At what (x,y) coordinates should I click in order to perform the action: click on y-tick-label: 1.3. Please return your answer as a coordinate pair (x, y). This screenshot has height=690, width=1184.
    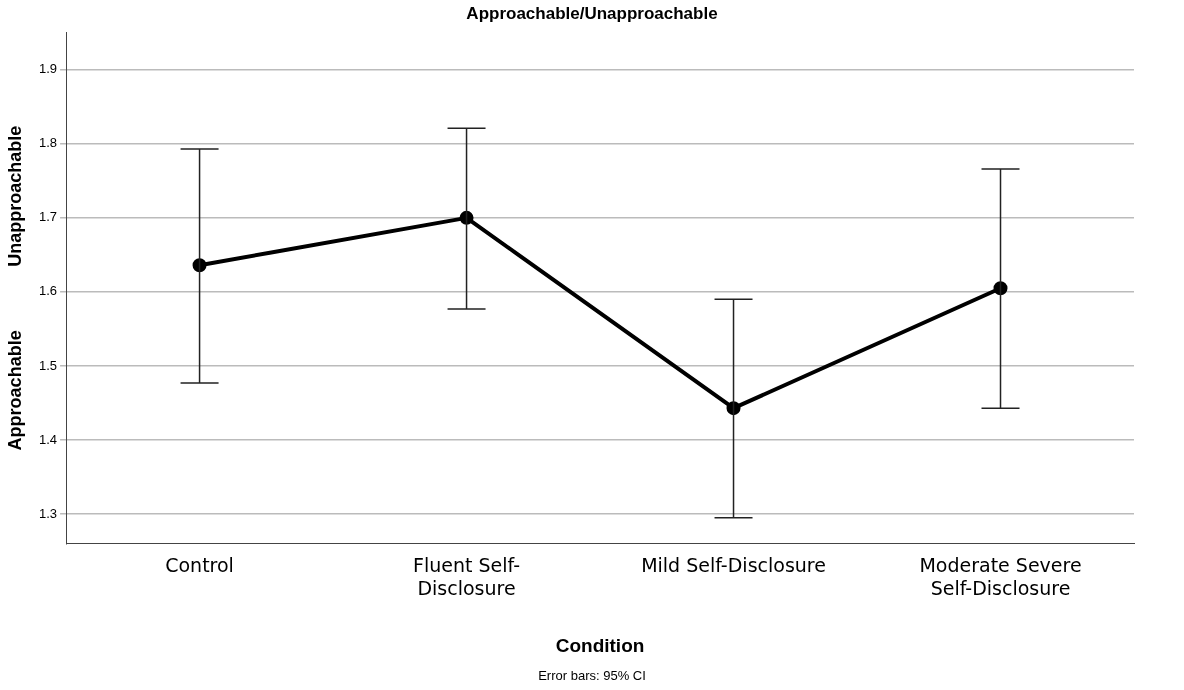
    Looking at the image, I should click on (48, 513).